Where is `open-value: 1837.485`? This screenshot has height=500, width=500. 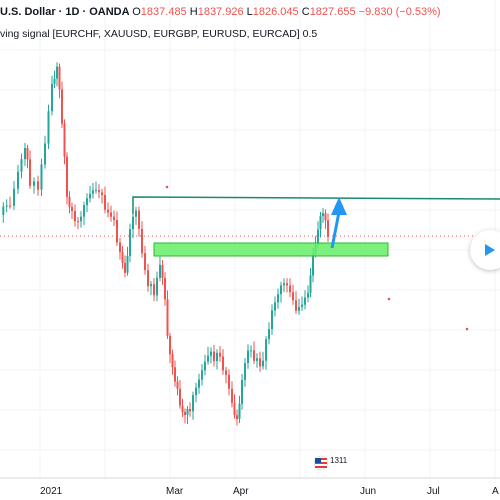 open-value: 1837.485 is located at coordinates (163, 12).